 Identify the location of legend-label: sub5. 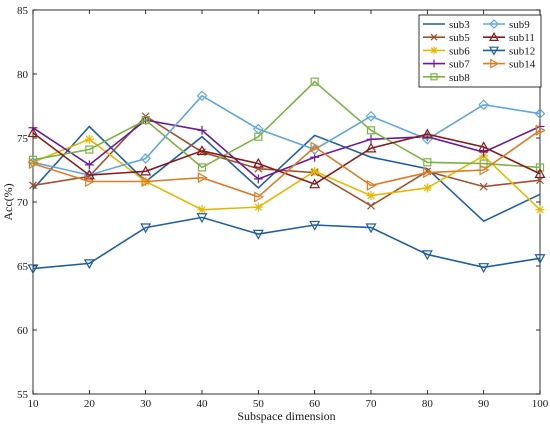
(459, 38).